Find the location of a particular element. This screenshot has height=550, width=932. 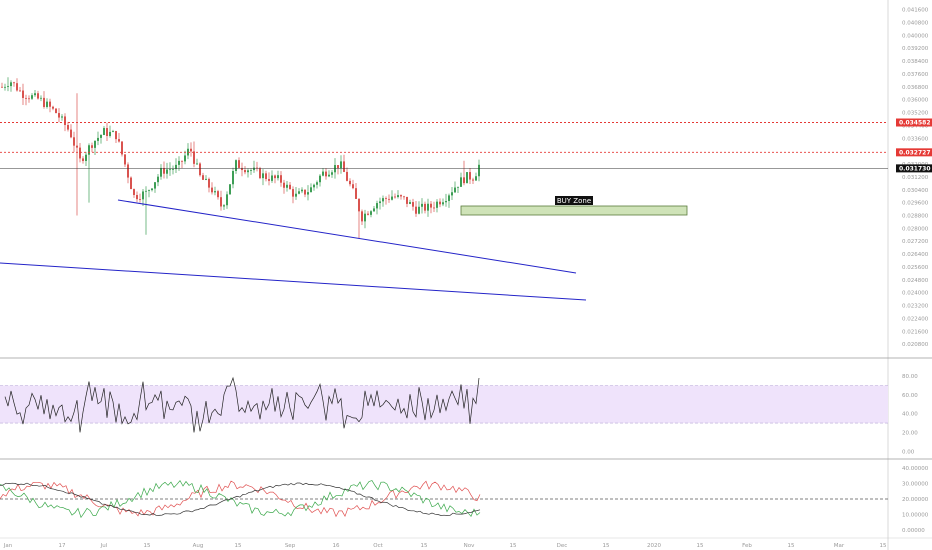

oscillator-green-line is located at coordinates (240, 499).